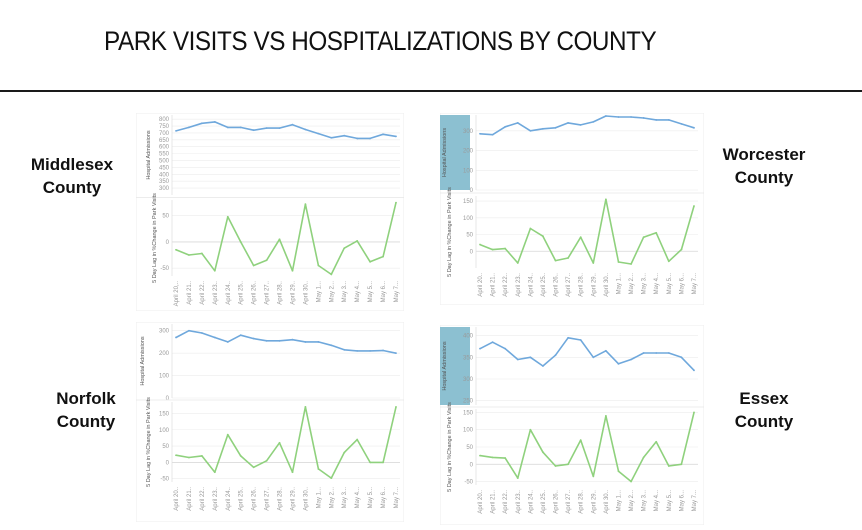 Image resolution: width=862 pixels, height=530 pixels. I want to click on y-tick-label: 350, so click(468, 358).